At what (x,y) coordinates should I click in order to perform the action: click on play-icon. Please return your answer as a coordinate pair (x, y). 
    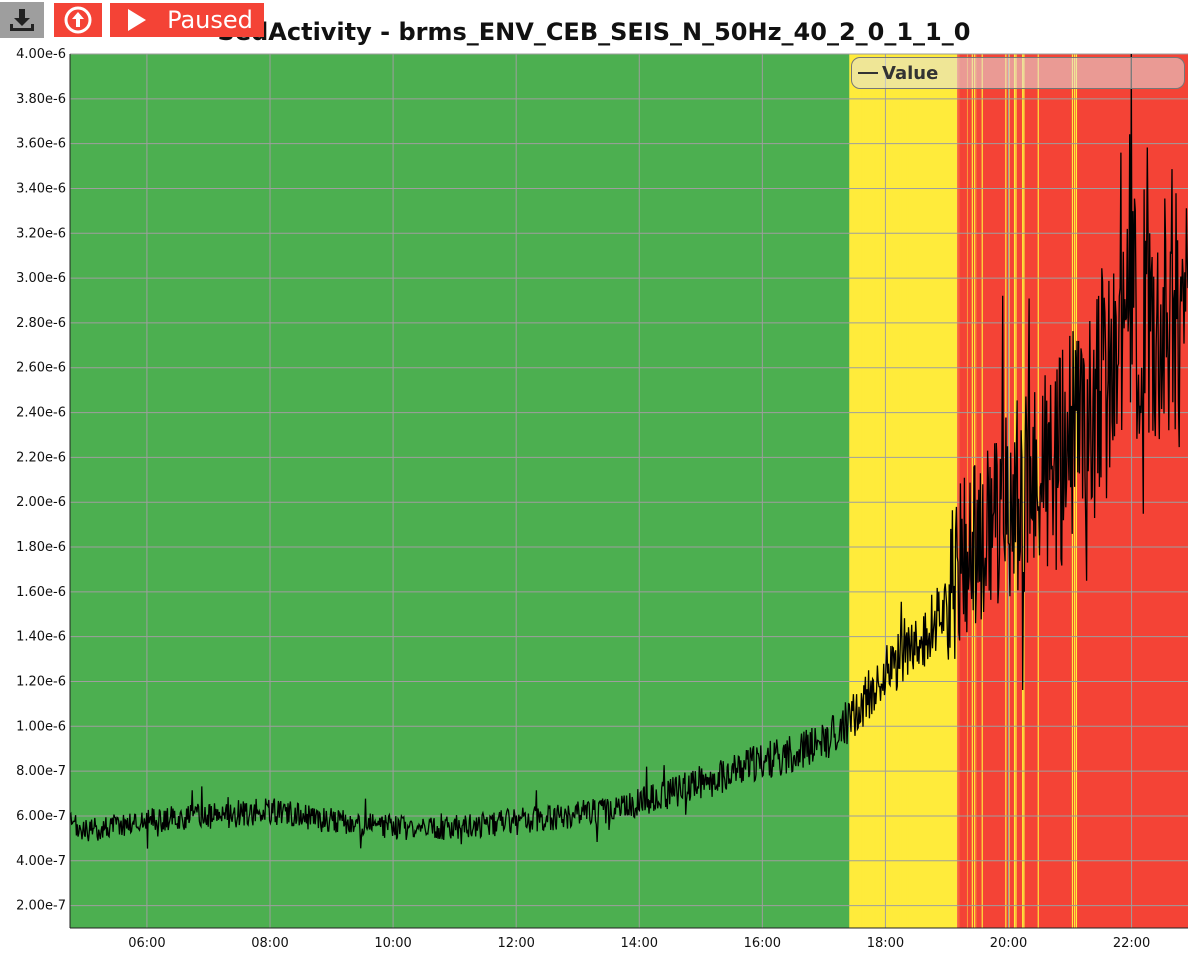
    Looking at the image, I should click on (137, 20).